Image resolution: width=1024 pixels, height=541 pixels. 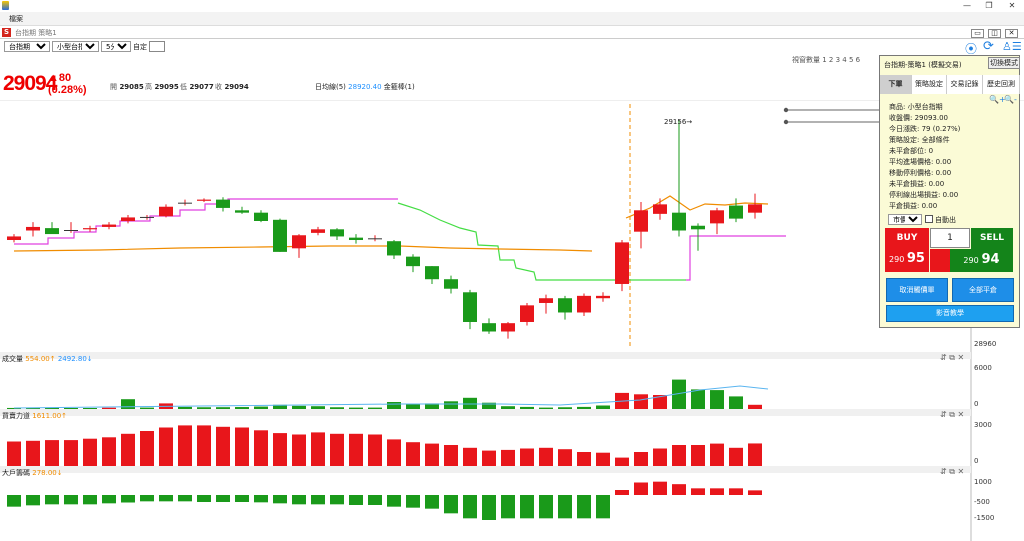 What do you see at coordinates (929, 84) in the screenshot?
I see `tab-strategy-settings: 策略設定` at bounding box center [929, 84].